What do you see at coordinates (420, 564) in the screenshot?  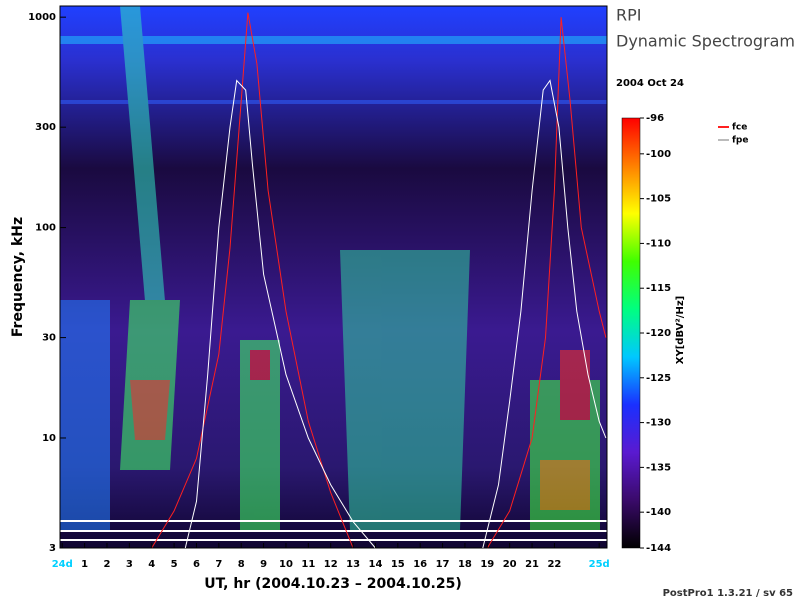 I see `x-tick-label: 16` at bounding box center [420, 564].